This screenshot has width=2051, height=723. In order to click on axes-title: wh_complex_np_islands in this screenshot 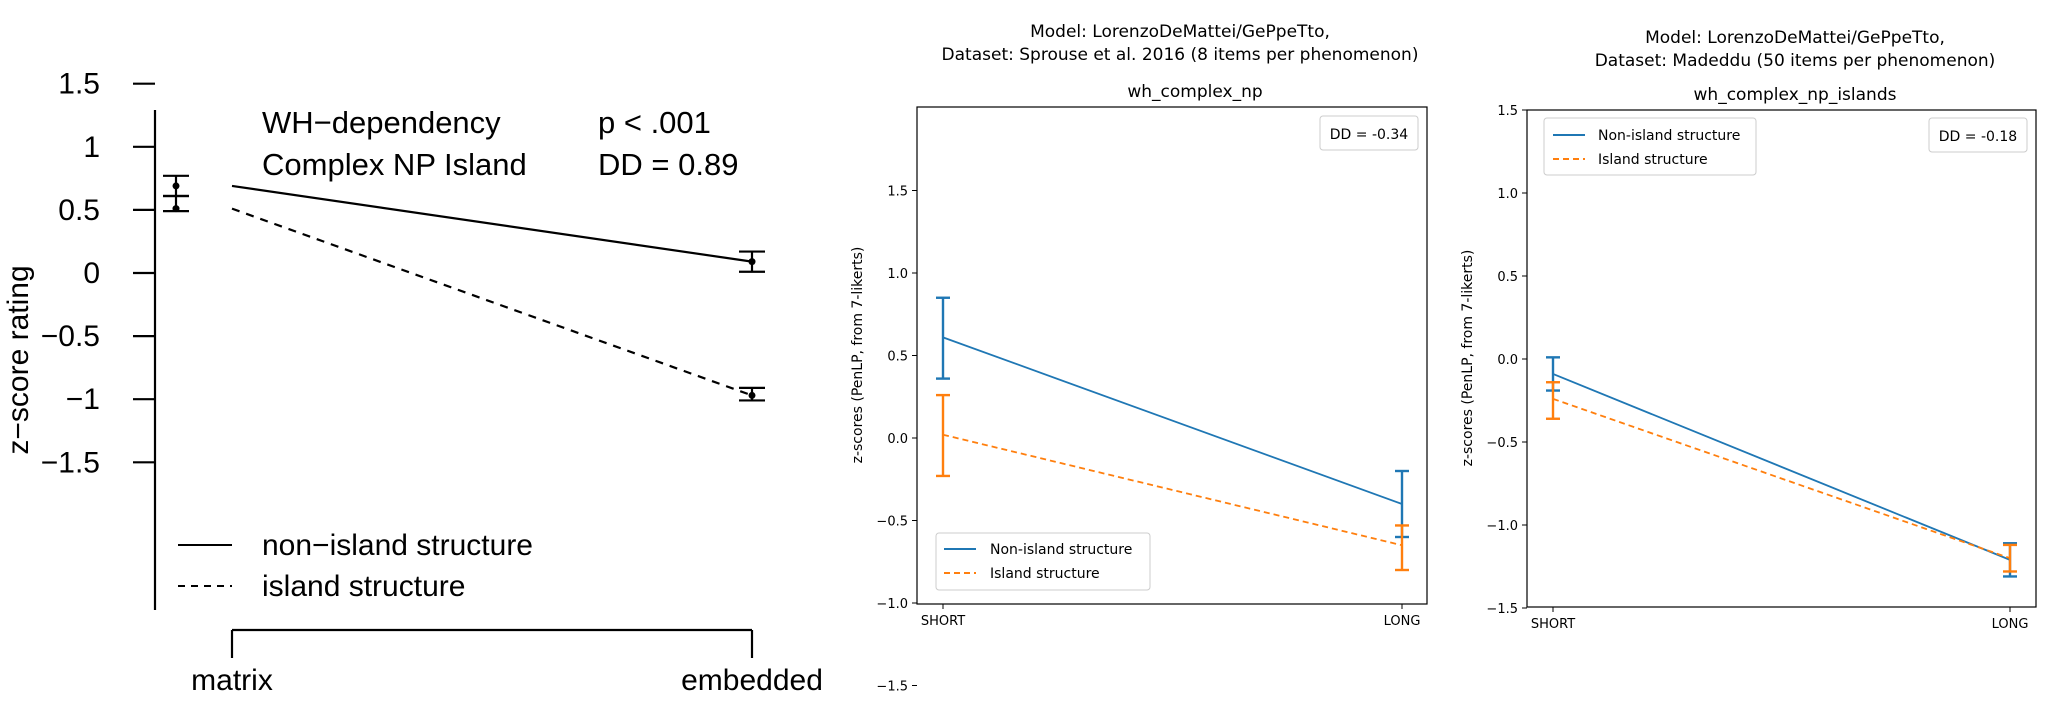, I will do `click(1795, 95)`.